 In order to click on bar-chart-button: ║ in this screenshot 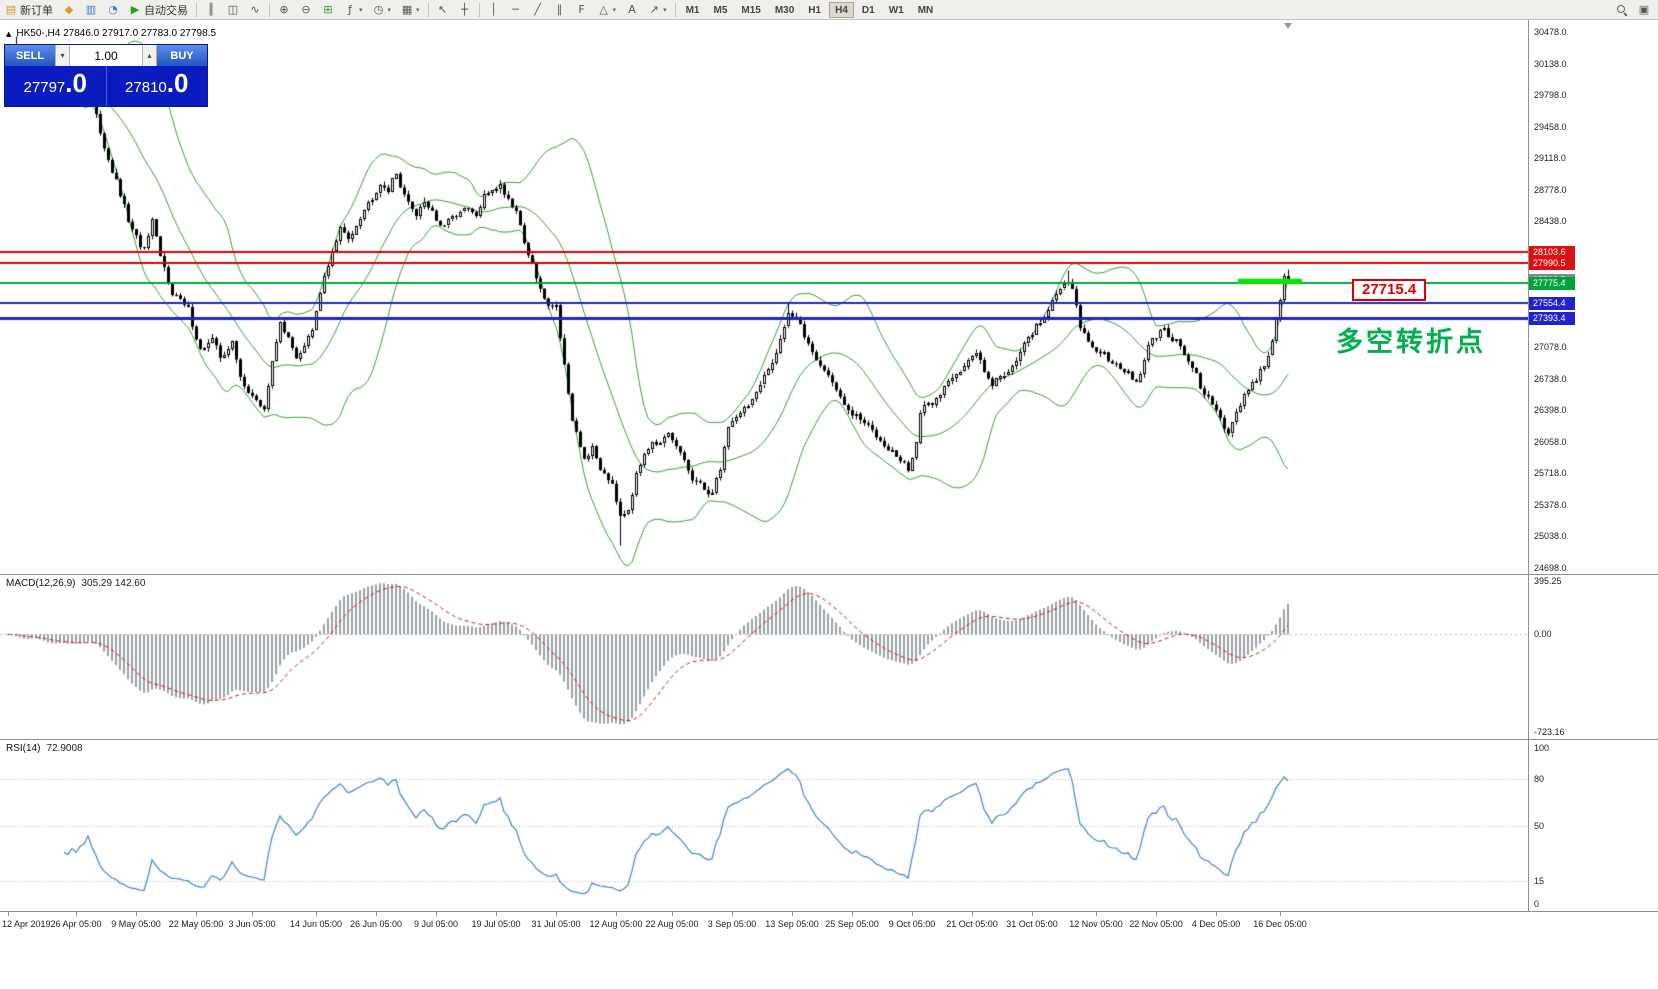, I will do `click(211, 10)`.